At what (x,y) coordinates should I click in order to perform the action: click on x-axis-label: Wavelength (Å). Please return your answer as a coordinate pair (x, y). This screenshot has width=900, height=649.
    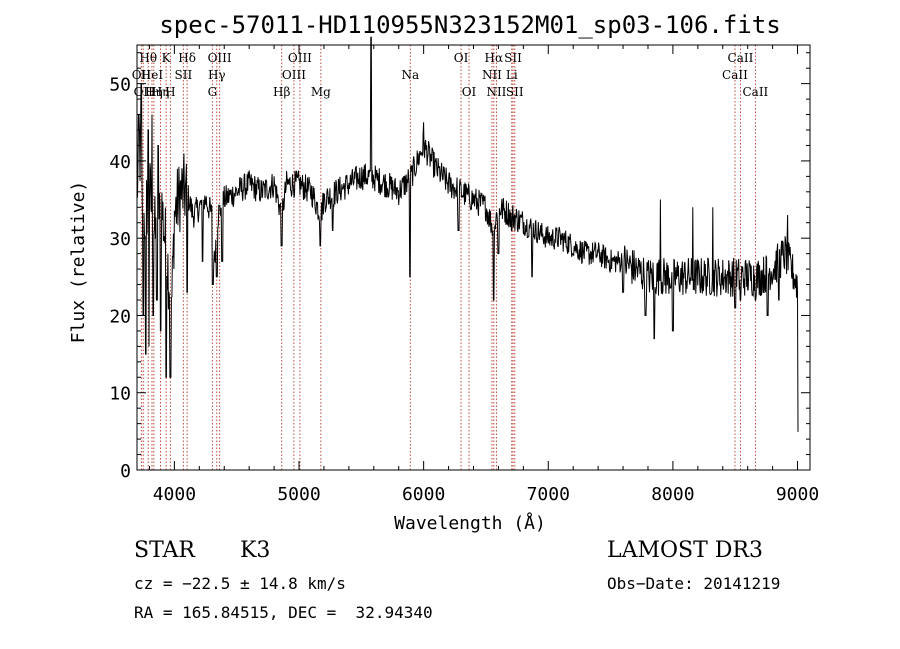
    Looking at the image, I should click on (470, 523).